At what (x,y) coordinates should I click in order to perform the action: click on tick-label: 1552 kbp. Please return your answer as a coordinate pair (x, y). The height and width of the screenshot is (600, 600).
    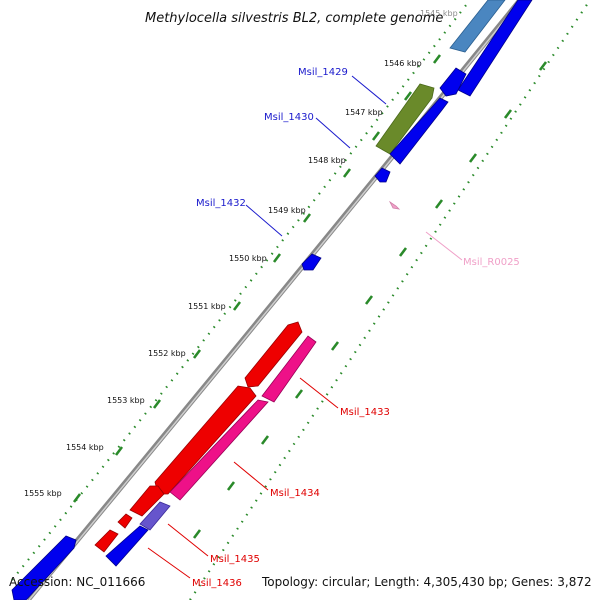
    Looking at the image, I should click on (167, 353).